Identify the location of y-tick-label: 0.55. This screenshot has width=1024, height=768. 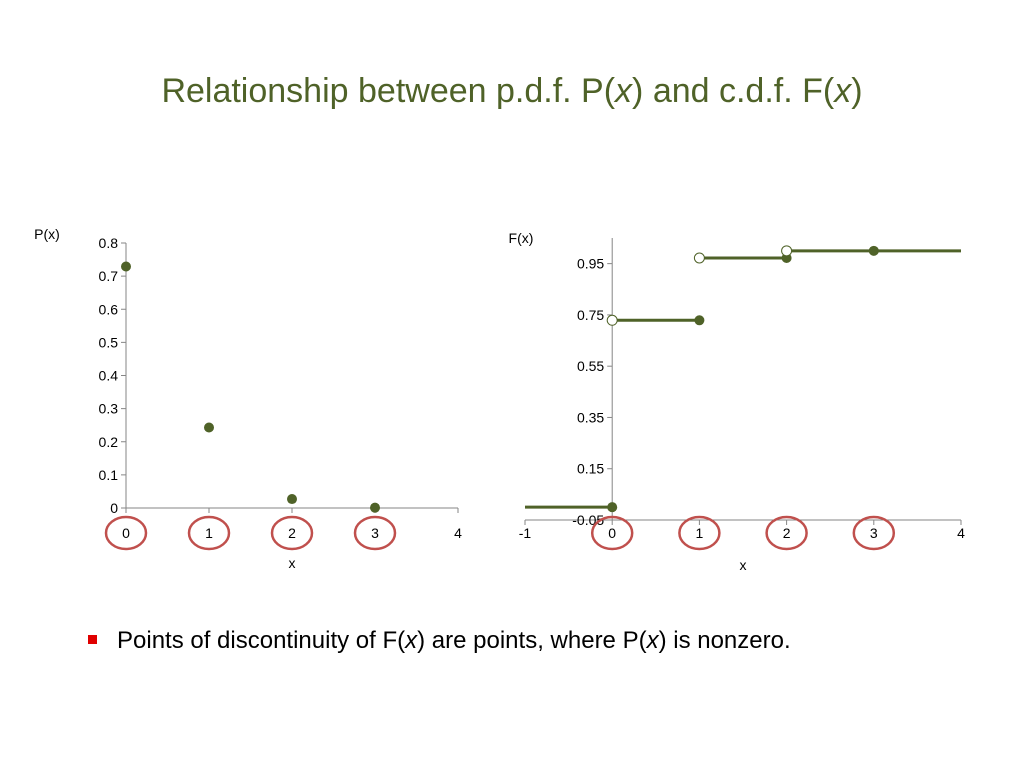
(590, 366).